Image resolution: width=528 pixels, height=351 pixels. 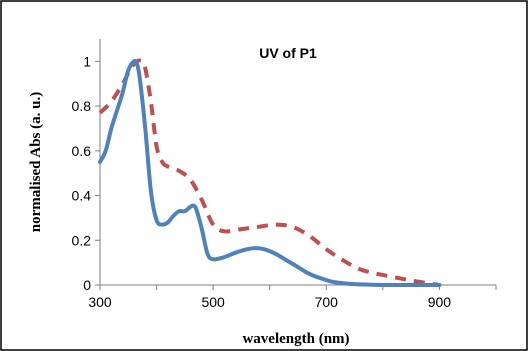 What do you see at coordinates (36, 162) in the screenshot?
I see `y-axis-title: normalised Abs (a. u.)` at bounding box center [36, 162].